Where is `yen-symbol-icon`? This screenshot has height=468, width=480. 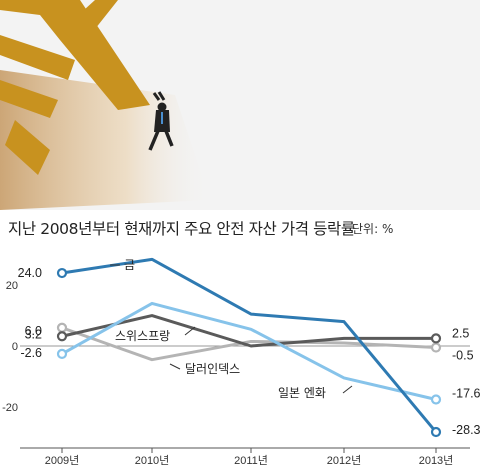 yen-symbol-icon is located at coordinates (75, 87).